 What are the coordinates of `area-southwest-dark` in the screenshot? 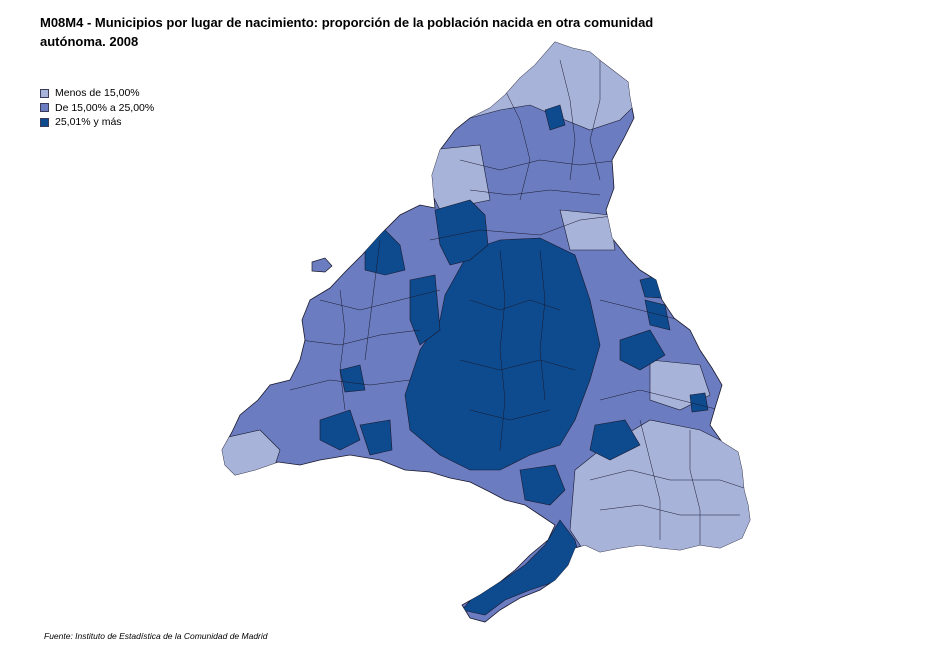 It's located at (340, 430).